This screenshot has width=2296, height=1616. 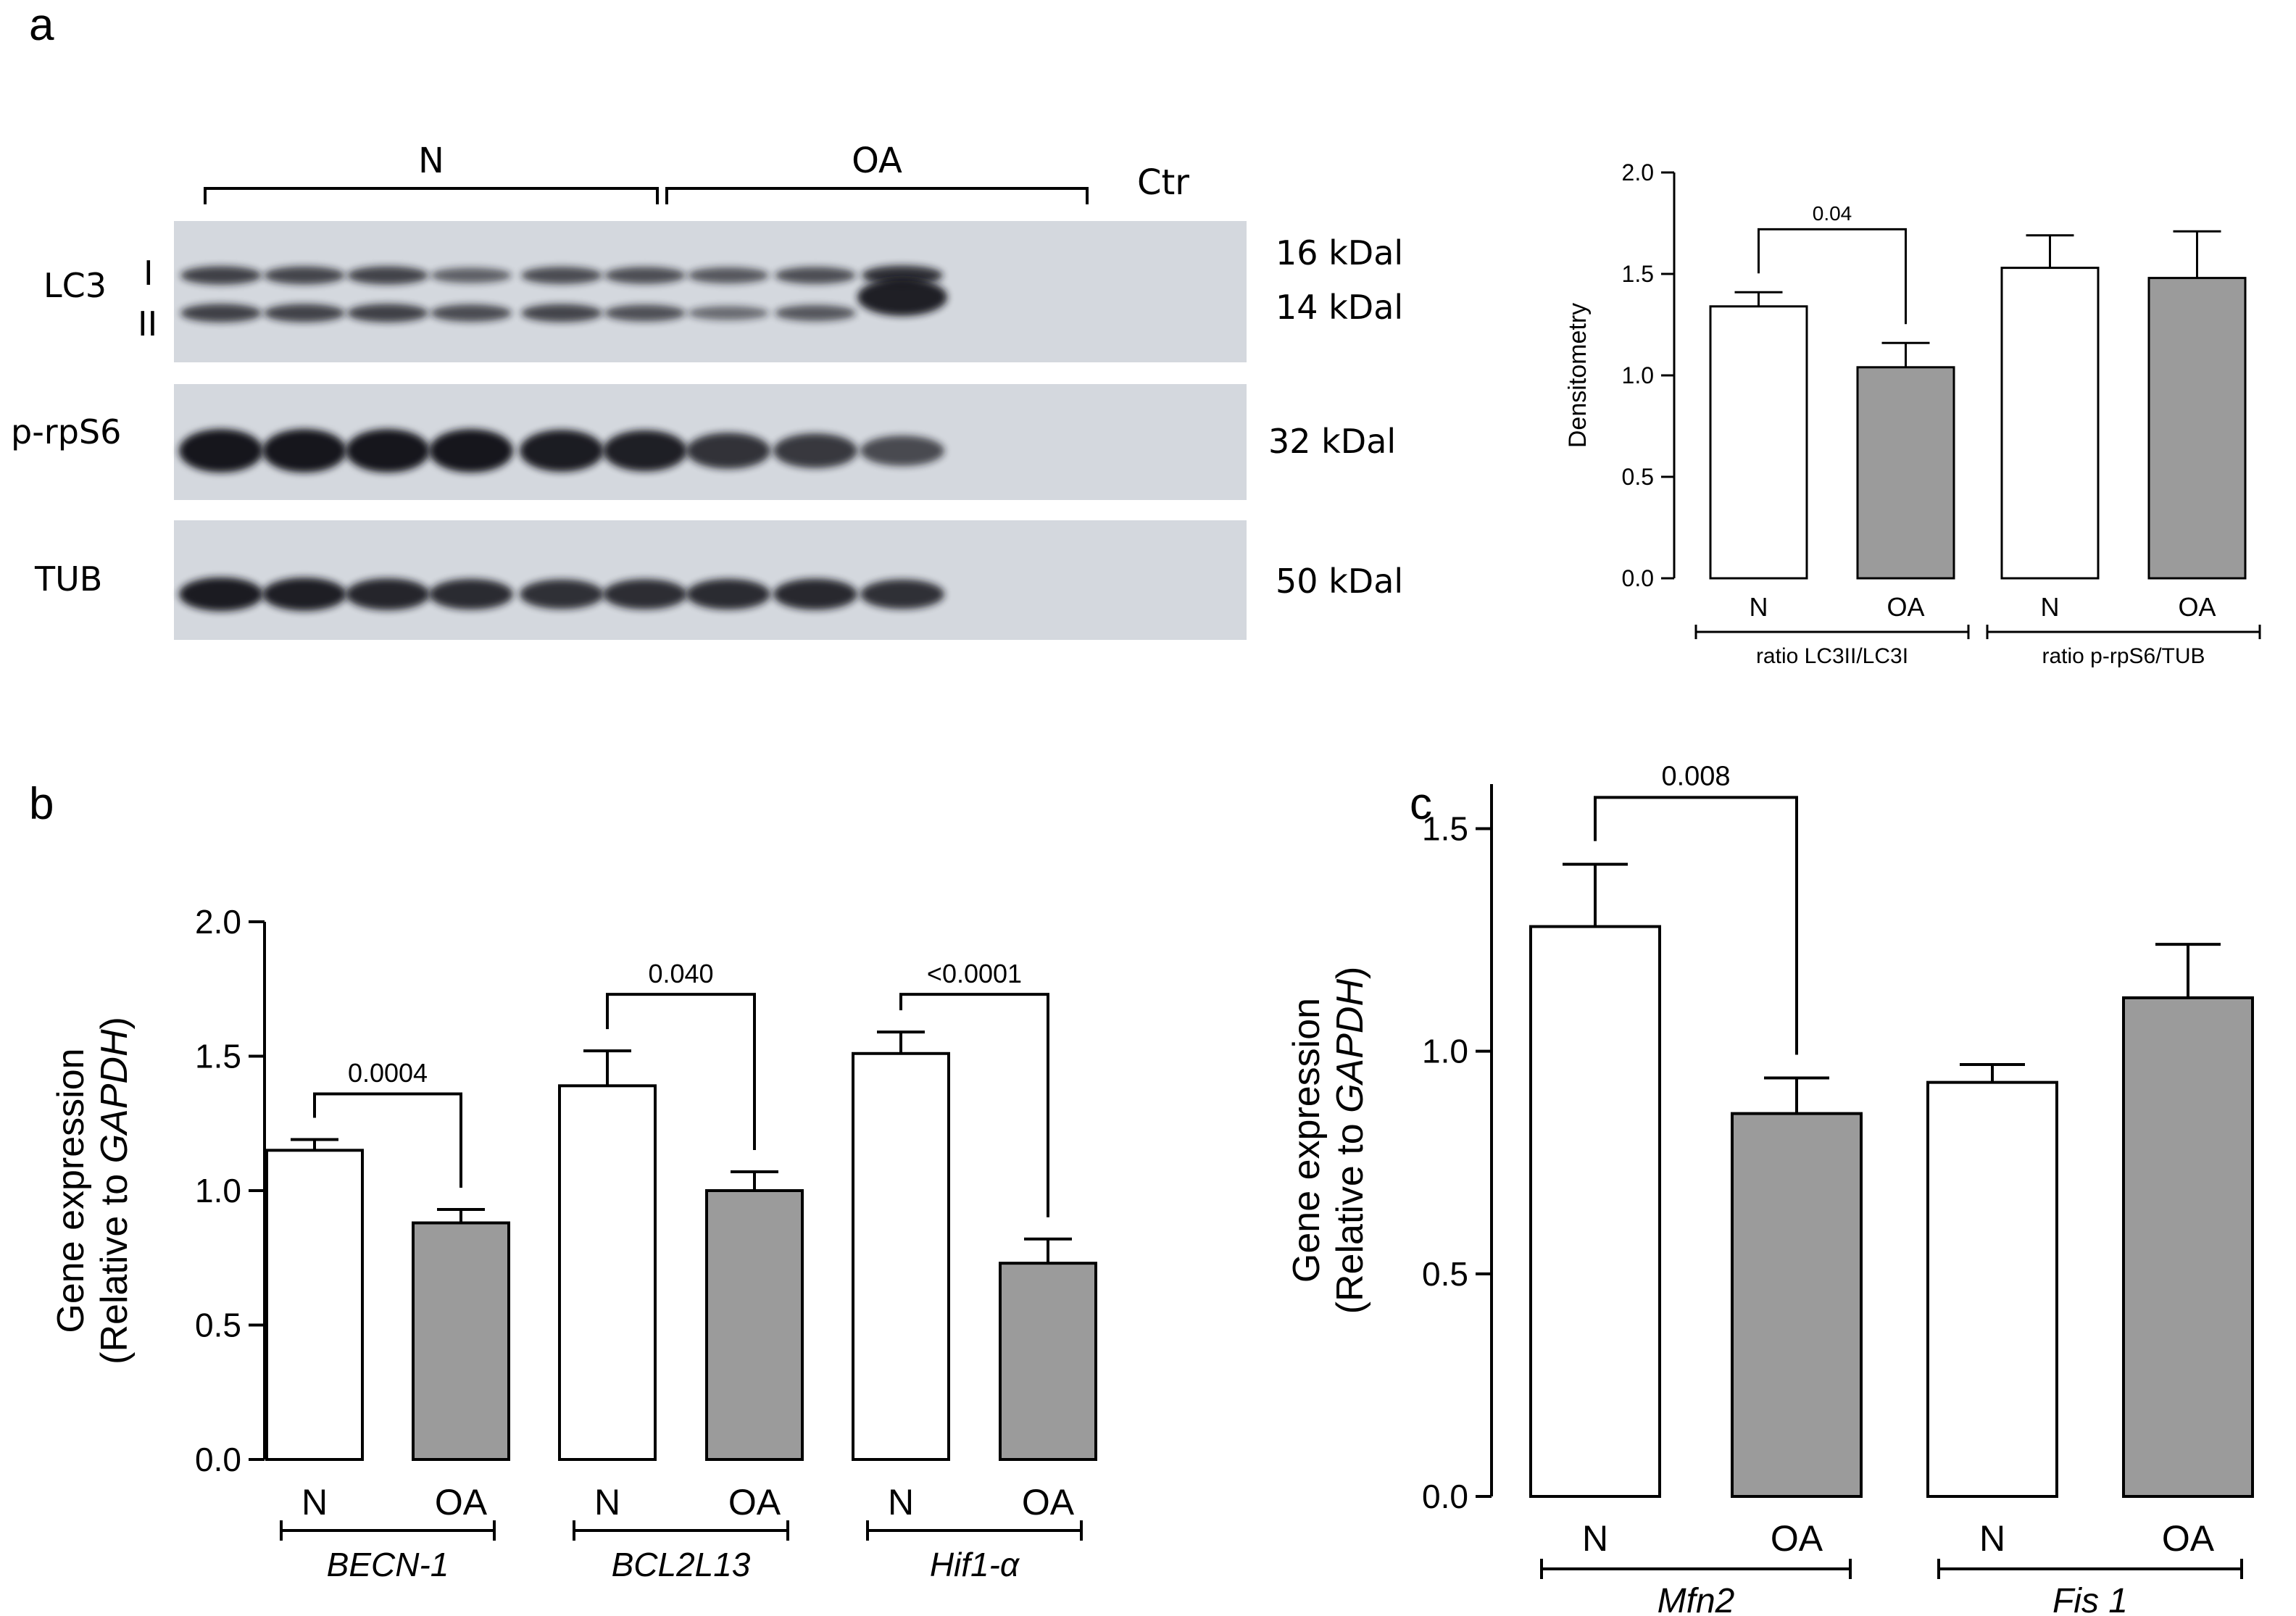 I want to click on panel-label-b: b, so click(x=41, y=804).